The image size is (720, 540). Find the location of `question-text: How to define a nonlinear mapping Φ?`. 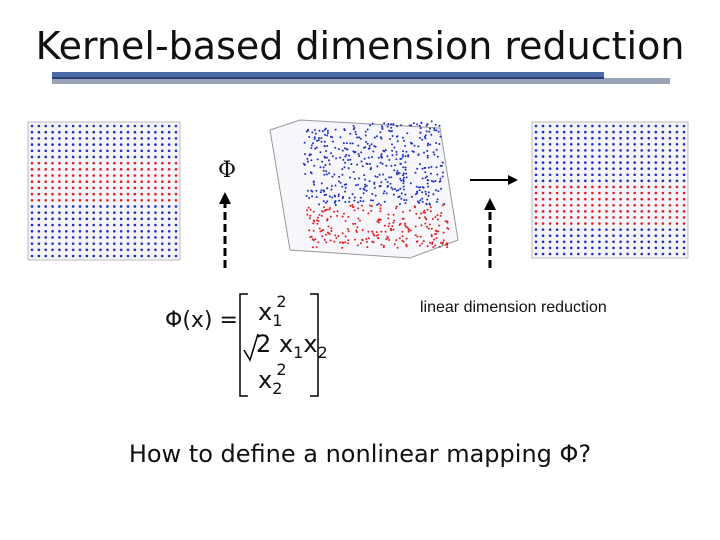

question-text: How to define a nonlinear mapping Φ? is located at coordinates (360, 454).